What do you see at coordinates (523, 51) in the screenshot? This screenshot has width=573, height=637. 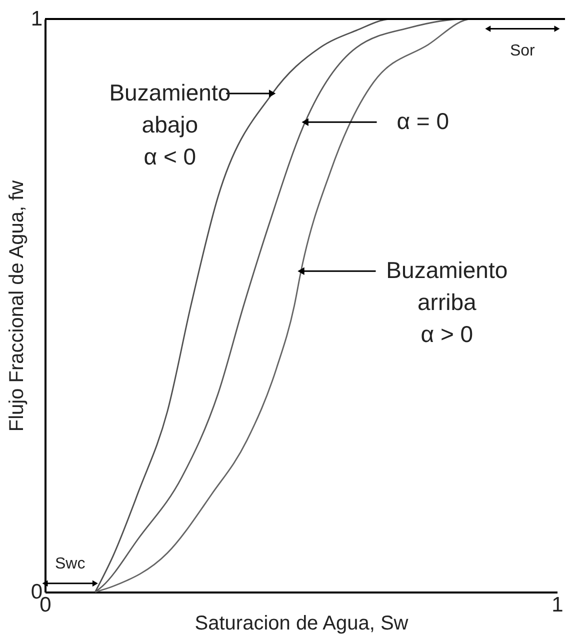 I see `annotation: Sor` at bounding box center [523, 51].